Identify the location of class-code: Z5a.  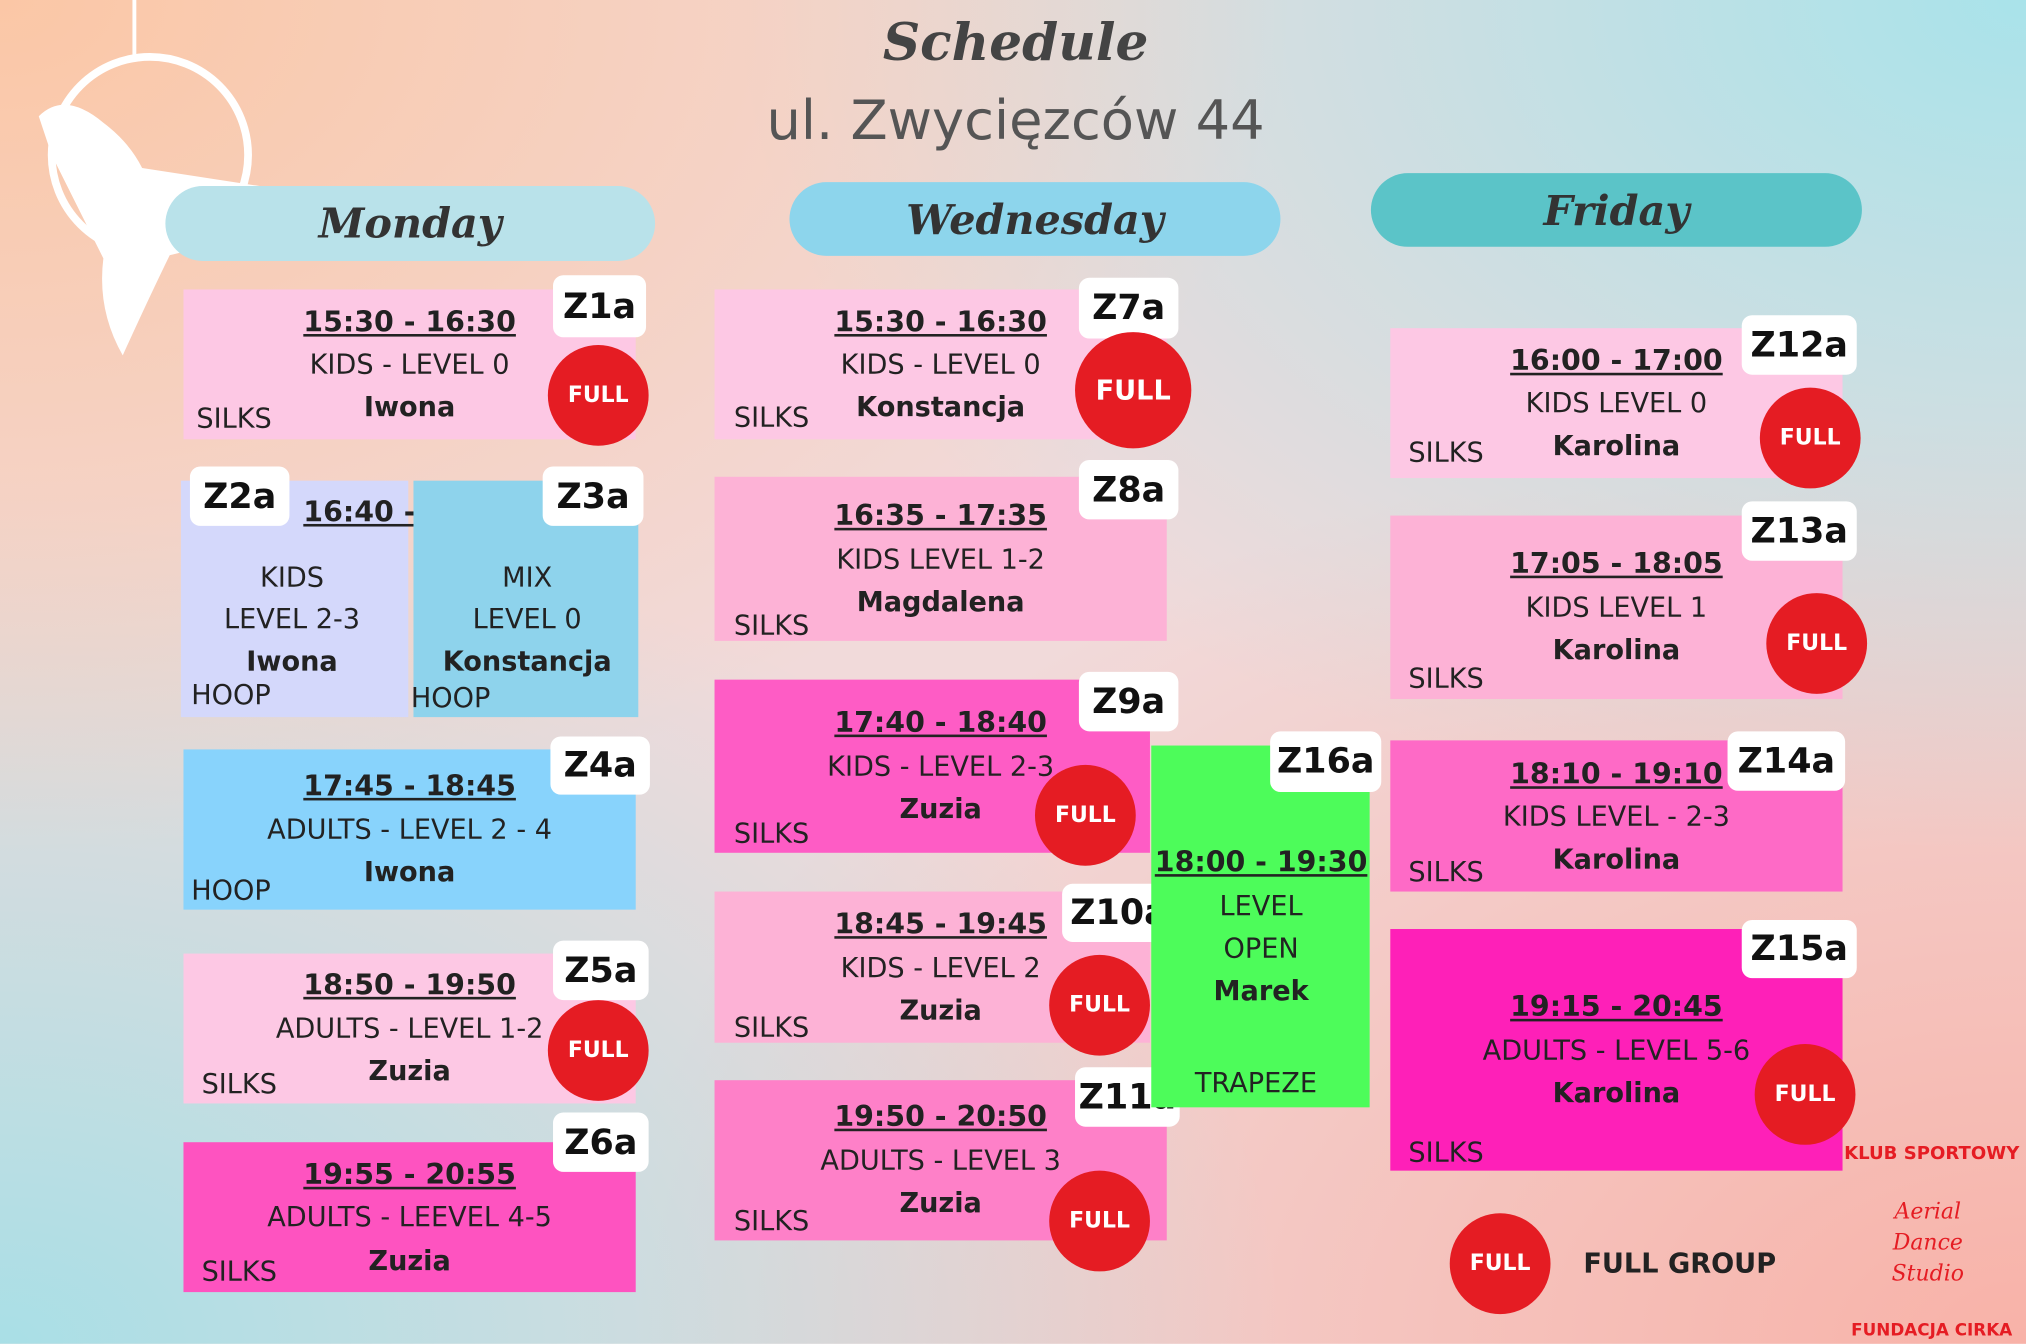
(601, 970).